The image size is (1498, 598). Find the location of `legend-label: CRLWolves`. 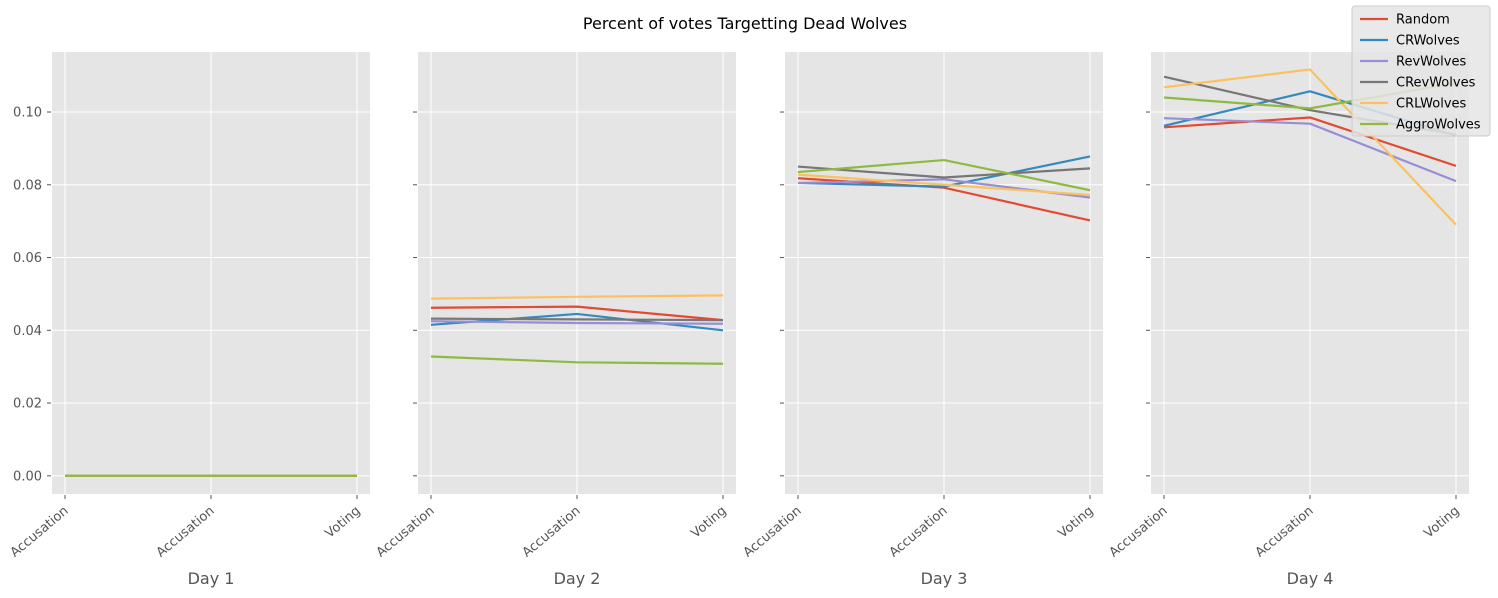

legend-label: CRLWolves is located at coordinates (1431, 104).